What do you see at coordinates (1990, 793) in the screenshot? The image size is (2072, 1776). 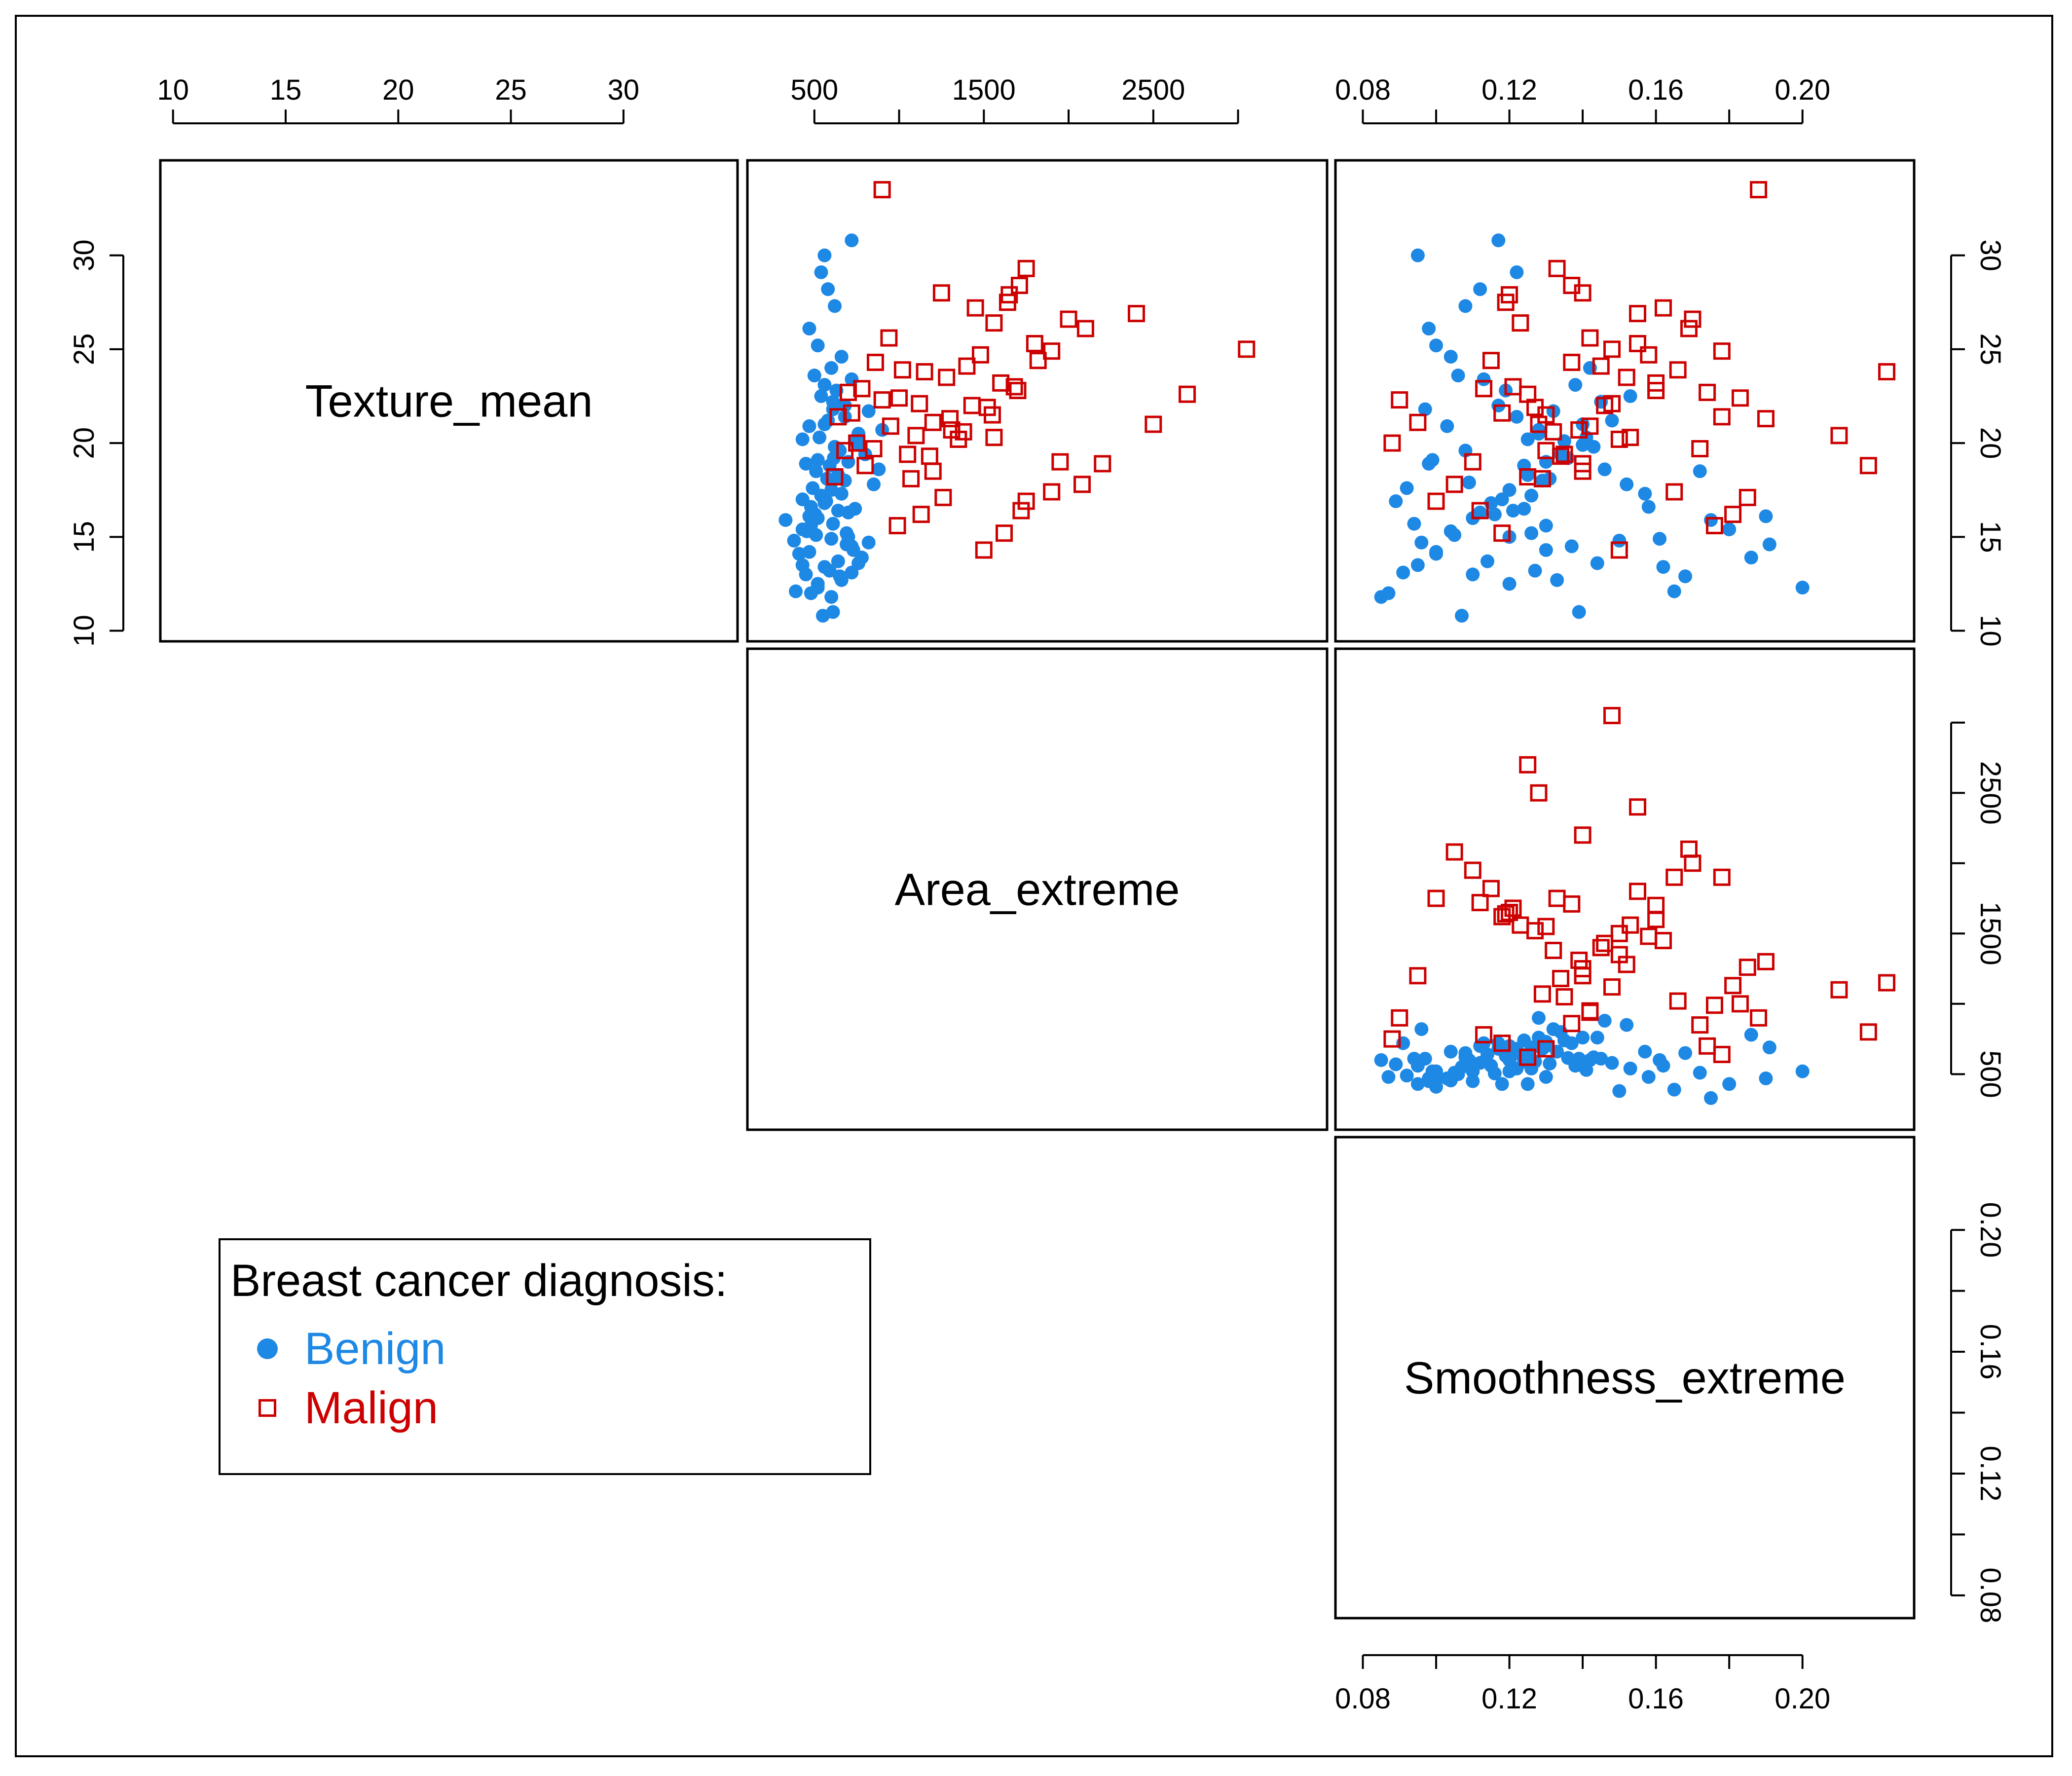 I see `tick-label: 2500` at bounding box center [1990, 793].